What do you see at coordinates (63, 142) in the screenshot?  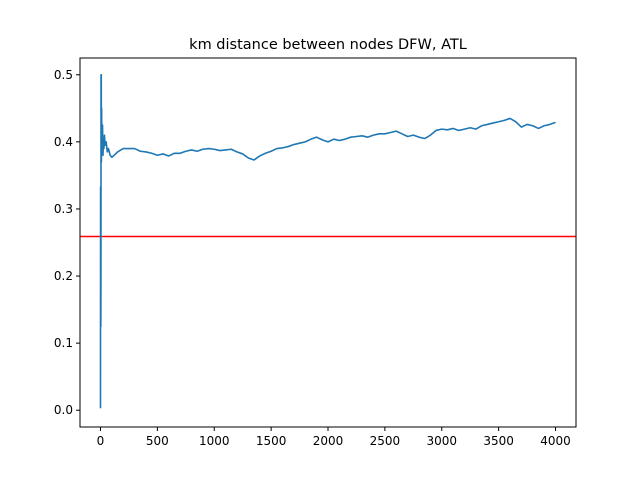 I see `y-tick-label: 0.4` at bounding box center [63, 142].